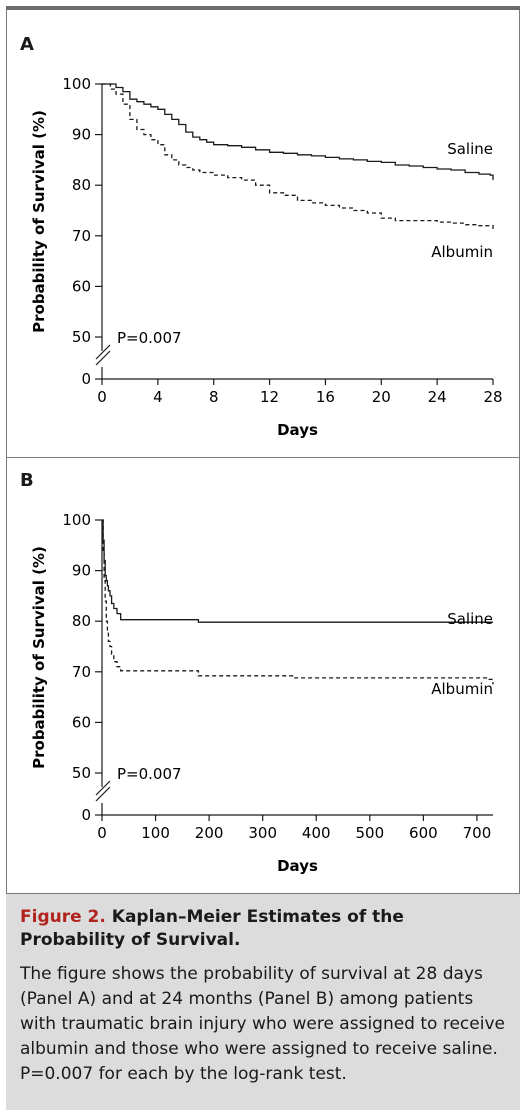  Describe the element at coordinates (298, 132) in the screenshot. I see `panel-a-series-saline-line` at that location.